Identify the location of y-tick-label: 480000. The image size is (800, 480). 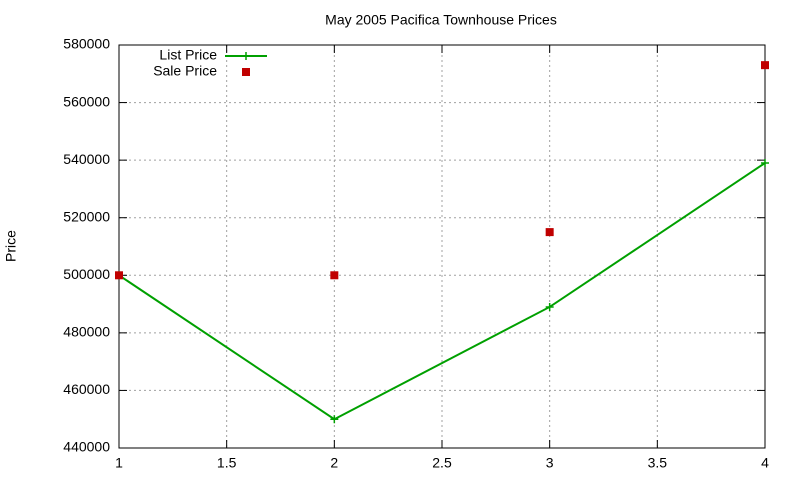
(86, 332).